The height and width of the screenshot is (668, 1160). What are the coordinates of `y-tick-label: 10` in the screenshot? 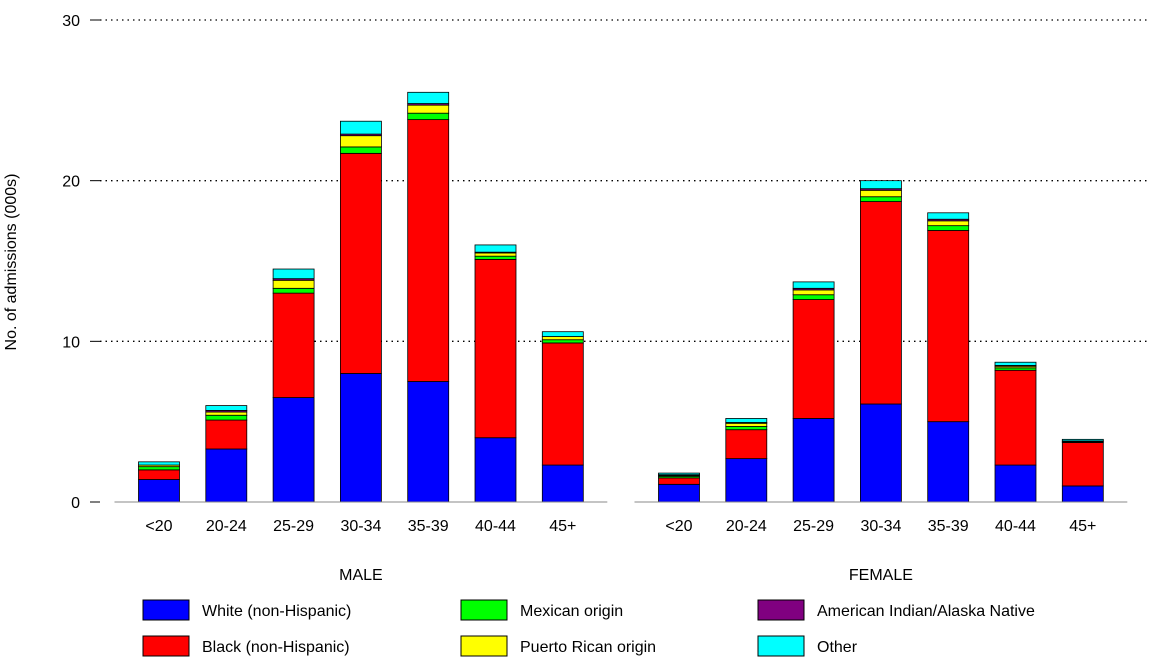 It's located at (71, 342).